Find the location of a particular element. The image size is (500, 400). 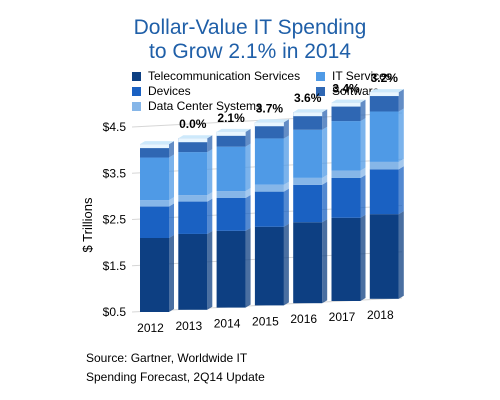

growth-label: 3.6% is located at coordinates (308, 98).